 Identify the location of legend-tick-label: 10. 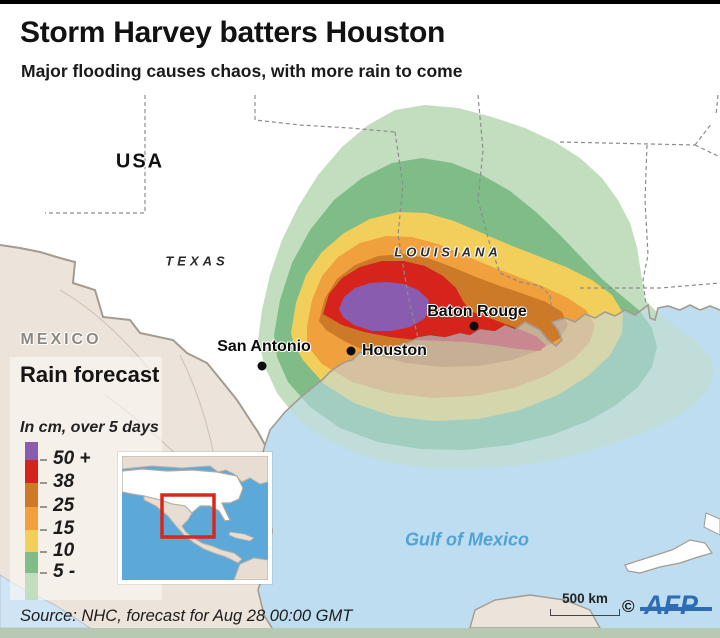
(64, 550).